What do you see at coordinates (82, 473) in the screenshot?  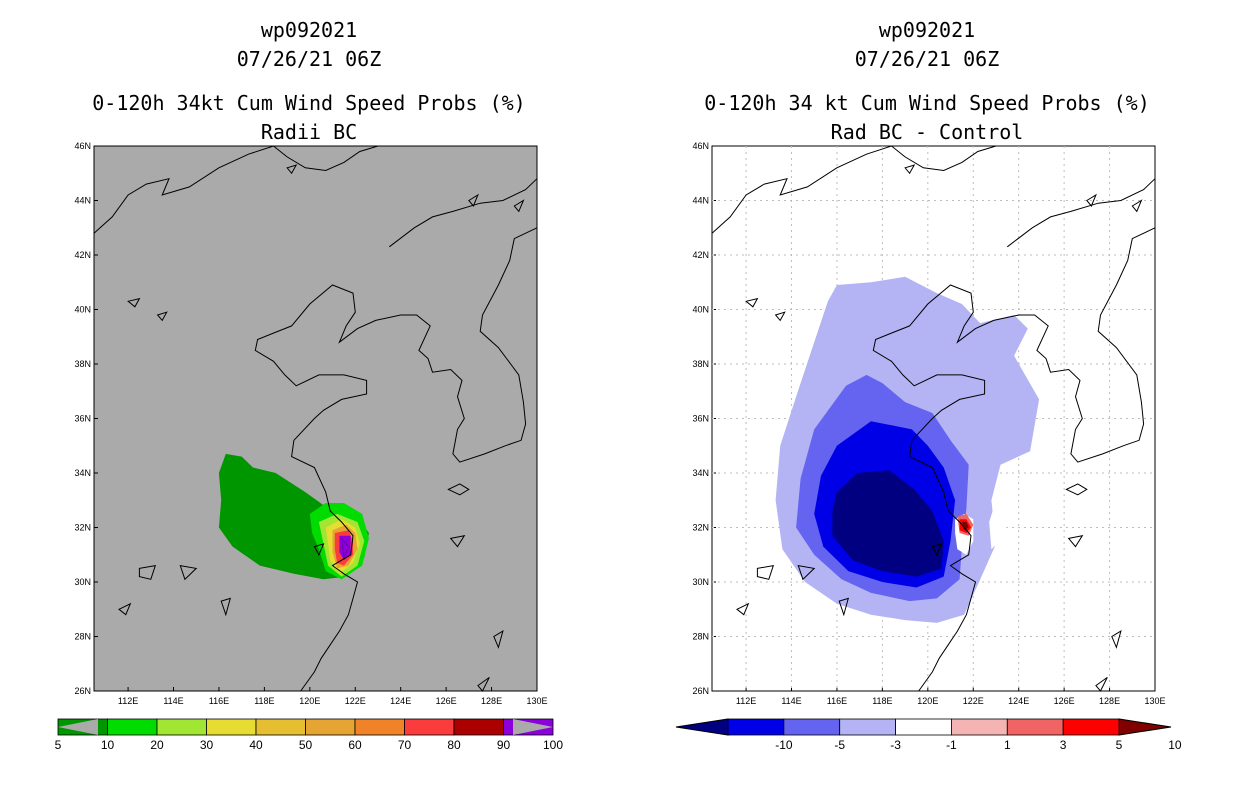 I see `y-tick-label: 34N` at bounding box center [82, 473].